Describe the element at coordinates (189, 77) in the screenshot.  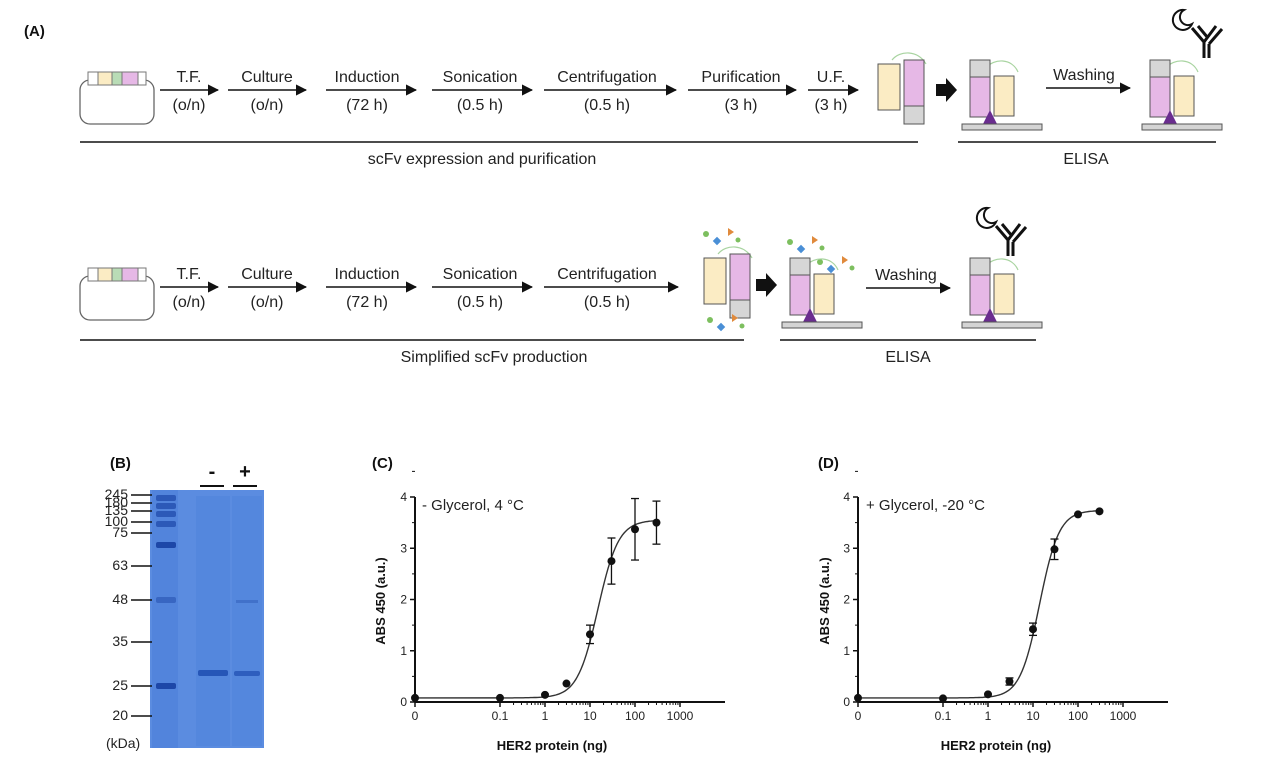
I see `row1-step-name: T.F.` at that location.